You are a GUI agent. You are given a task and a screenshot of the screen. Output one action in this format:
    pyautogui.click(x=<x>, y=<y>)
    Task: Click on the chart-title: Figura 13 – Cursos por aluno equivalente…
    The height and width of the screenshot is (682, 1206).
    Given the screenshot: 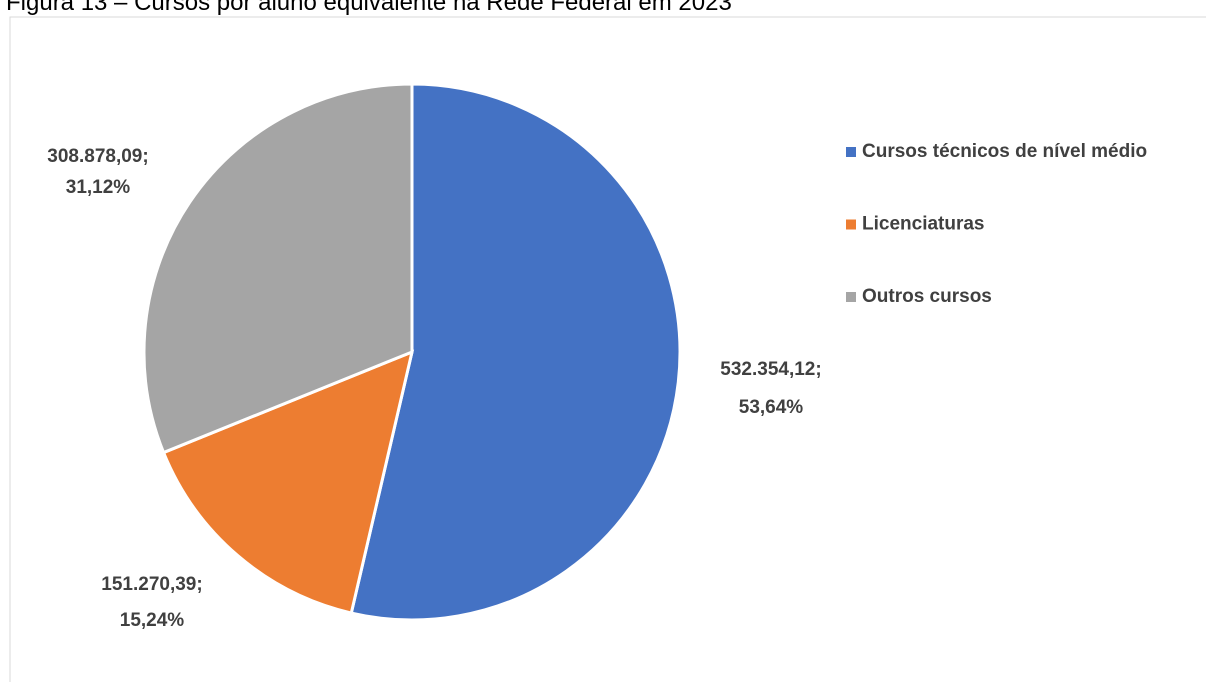 What is the action you would take?
    pyautogui.click(x=369, y=8)
    